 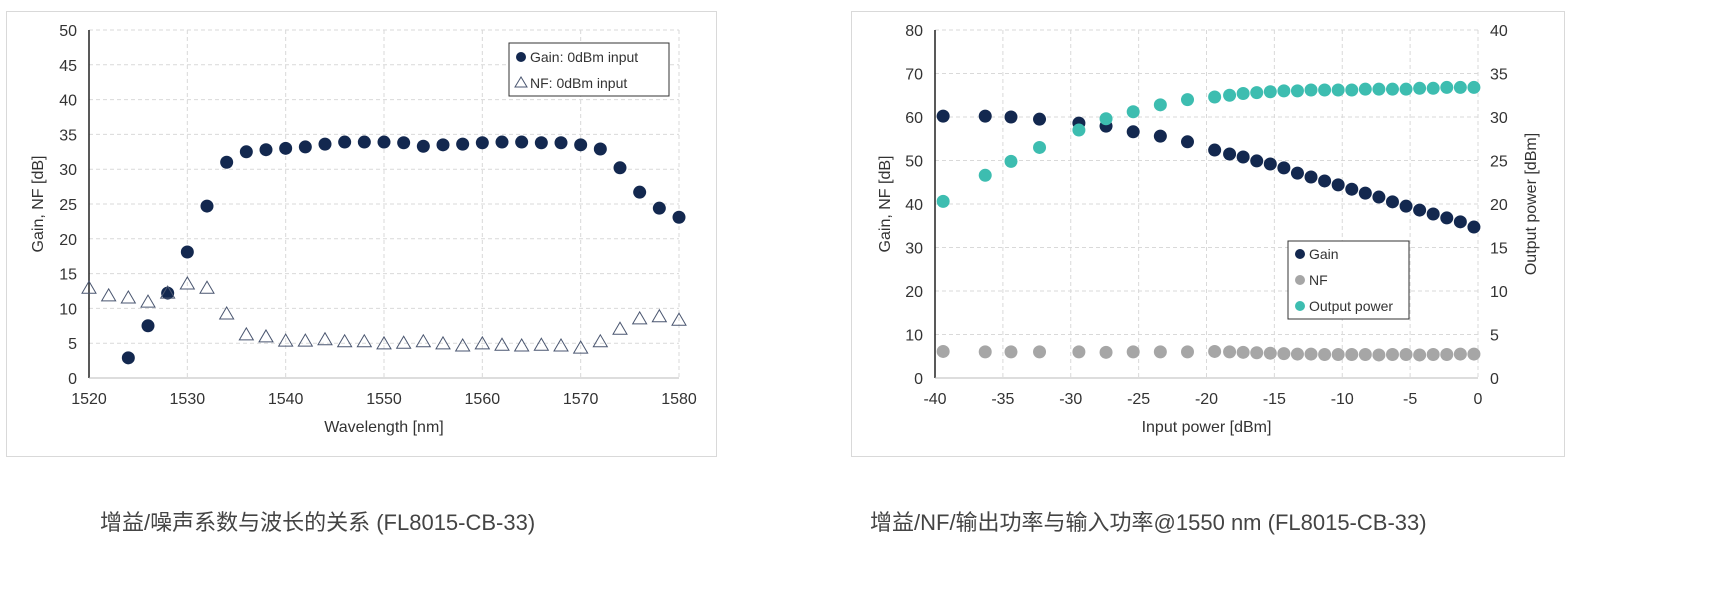 What do you see at coordinates (72, 344) in the screenshot?
I see `y-tick-label: 5` at bounding box center [72, 344].